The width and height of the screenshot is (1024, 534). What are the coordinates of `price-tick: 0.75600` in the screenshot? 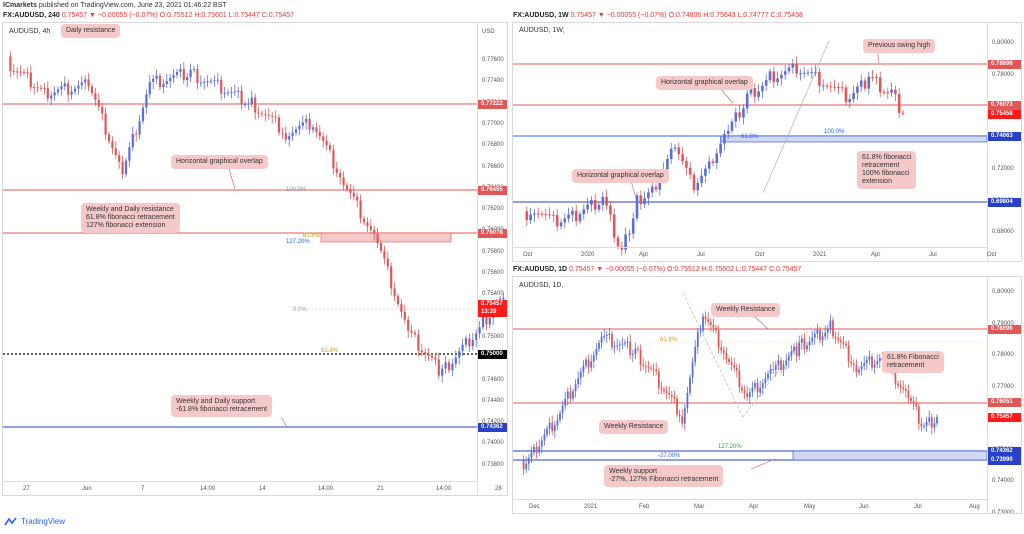 It's located at (493, 273).